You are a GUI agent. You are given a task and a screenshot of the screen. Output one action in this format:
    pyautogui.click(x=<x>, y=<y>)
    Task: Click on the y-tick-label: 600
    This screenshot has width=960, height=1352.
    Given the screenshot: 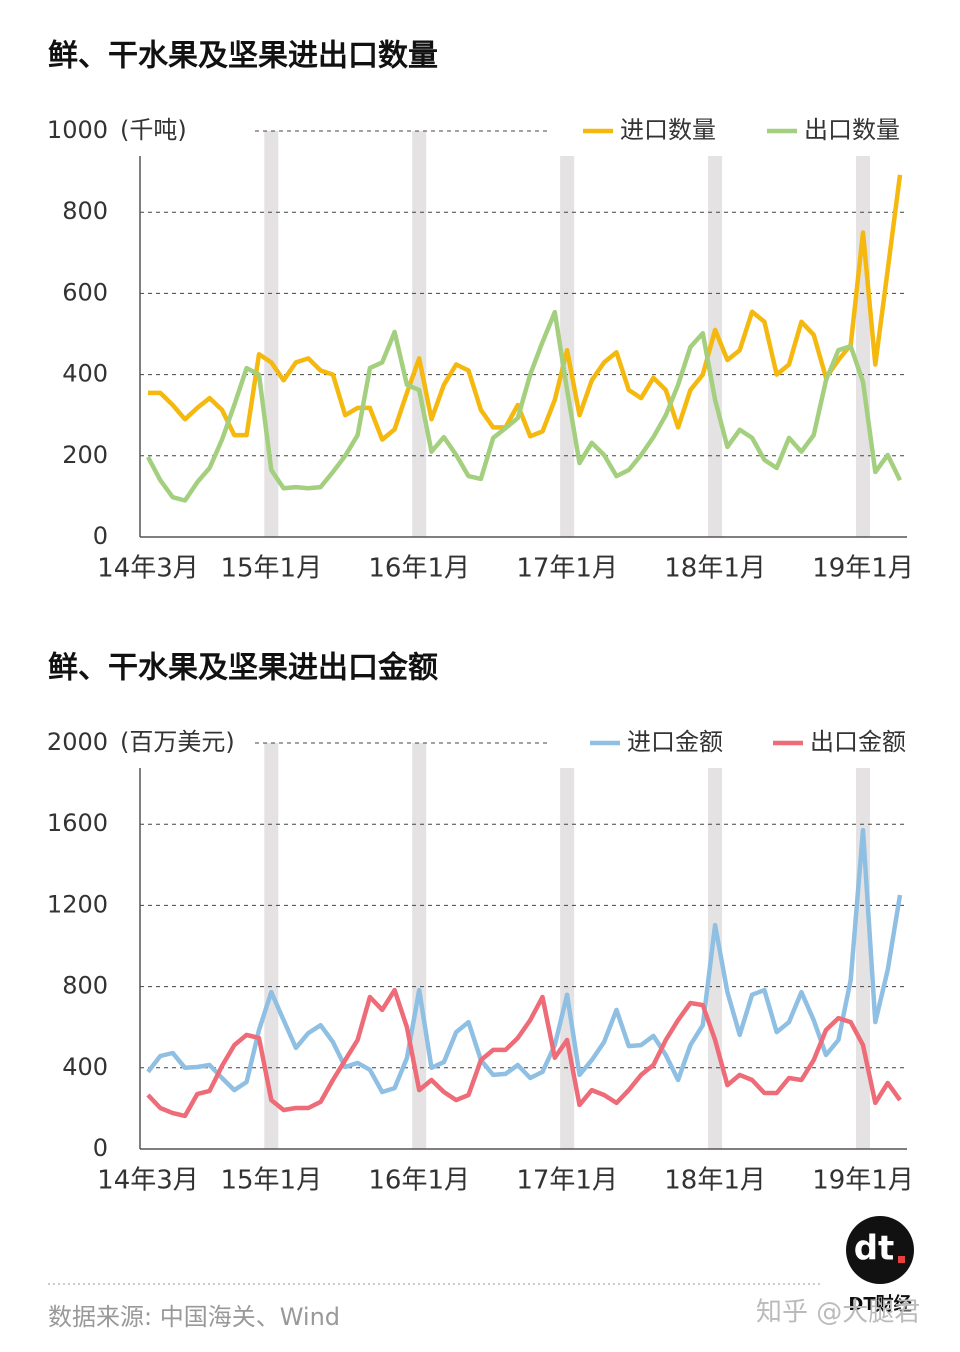 What is the action you would take?
    pyautogui.click(x=85, y=292)
    